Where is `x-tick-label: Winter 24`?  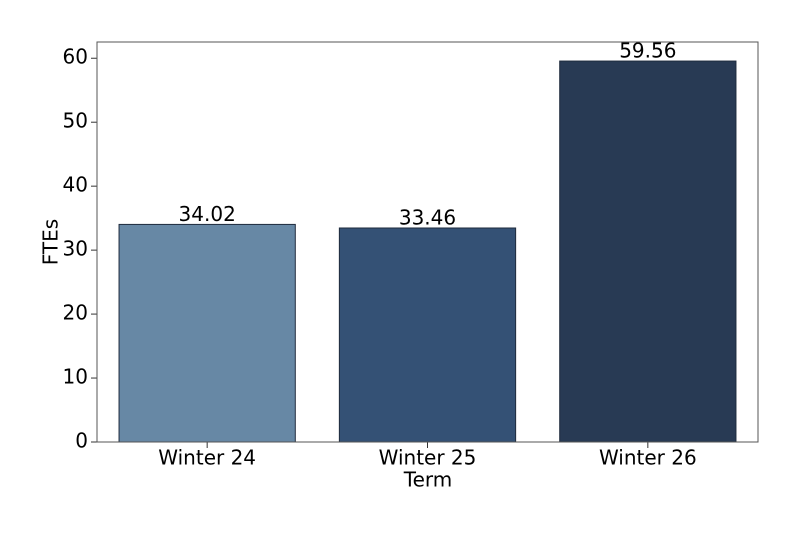
x-tick-label: Winter 24 is located at coordinates (207, 458).